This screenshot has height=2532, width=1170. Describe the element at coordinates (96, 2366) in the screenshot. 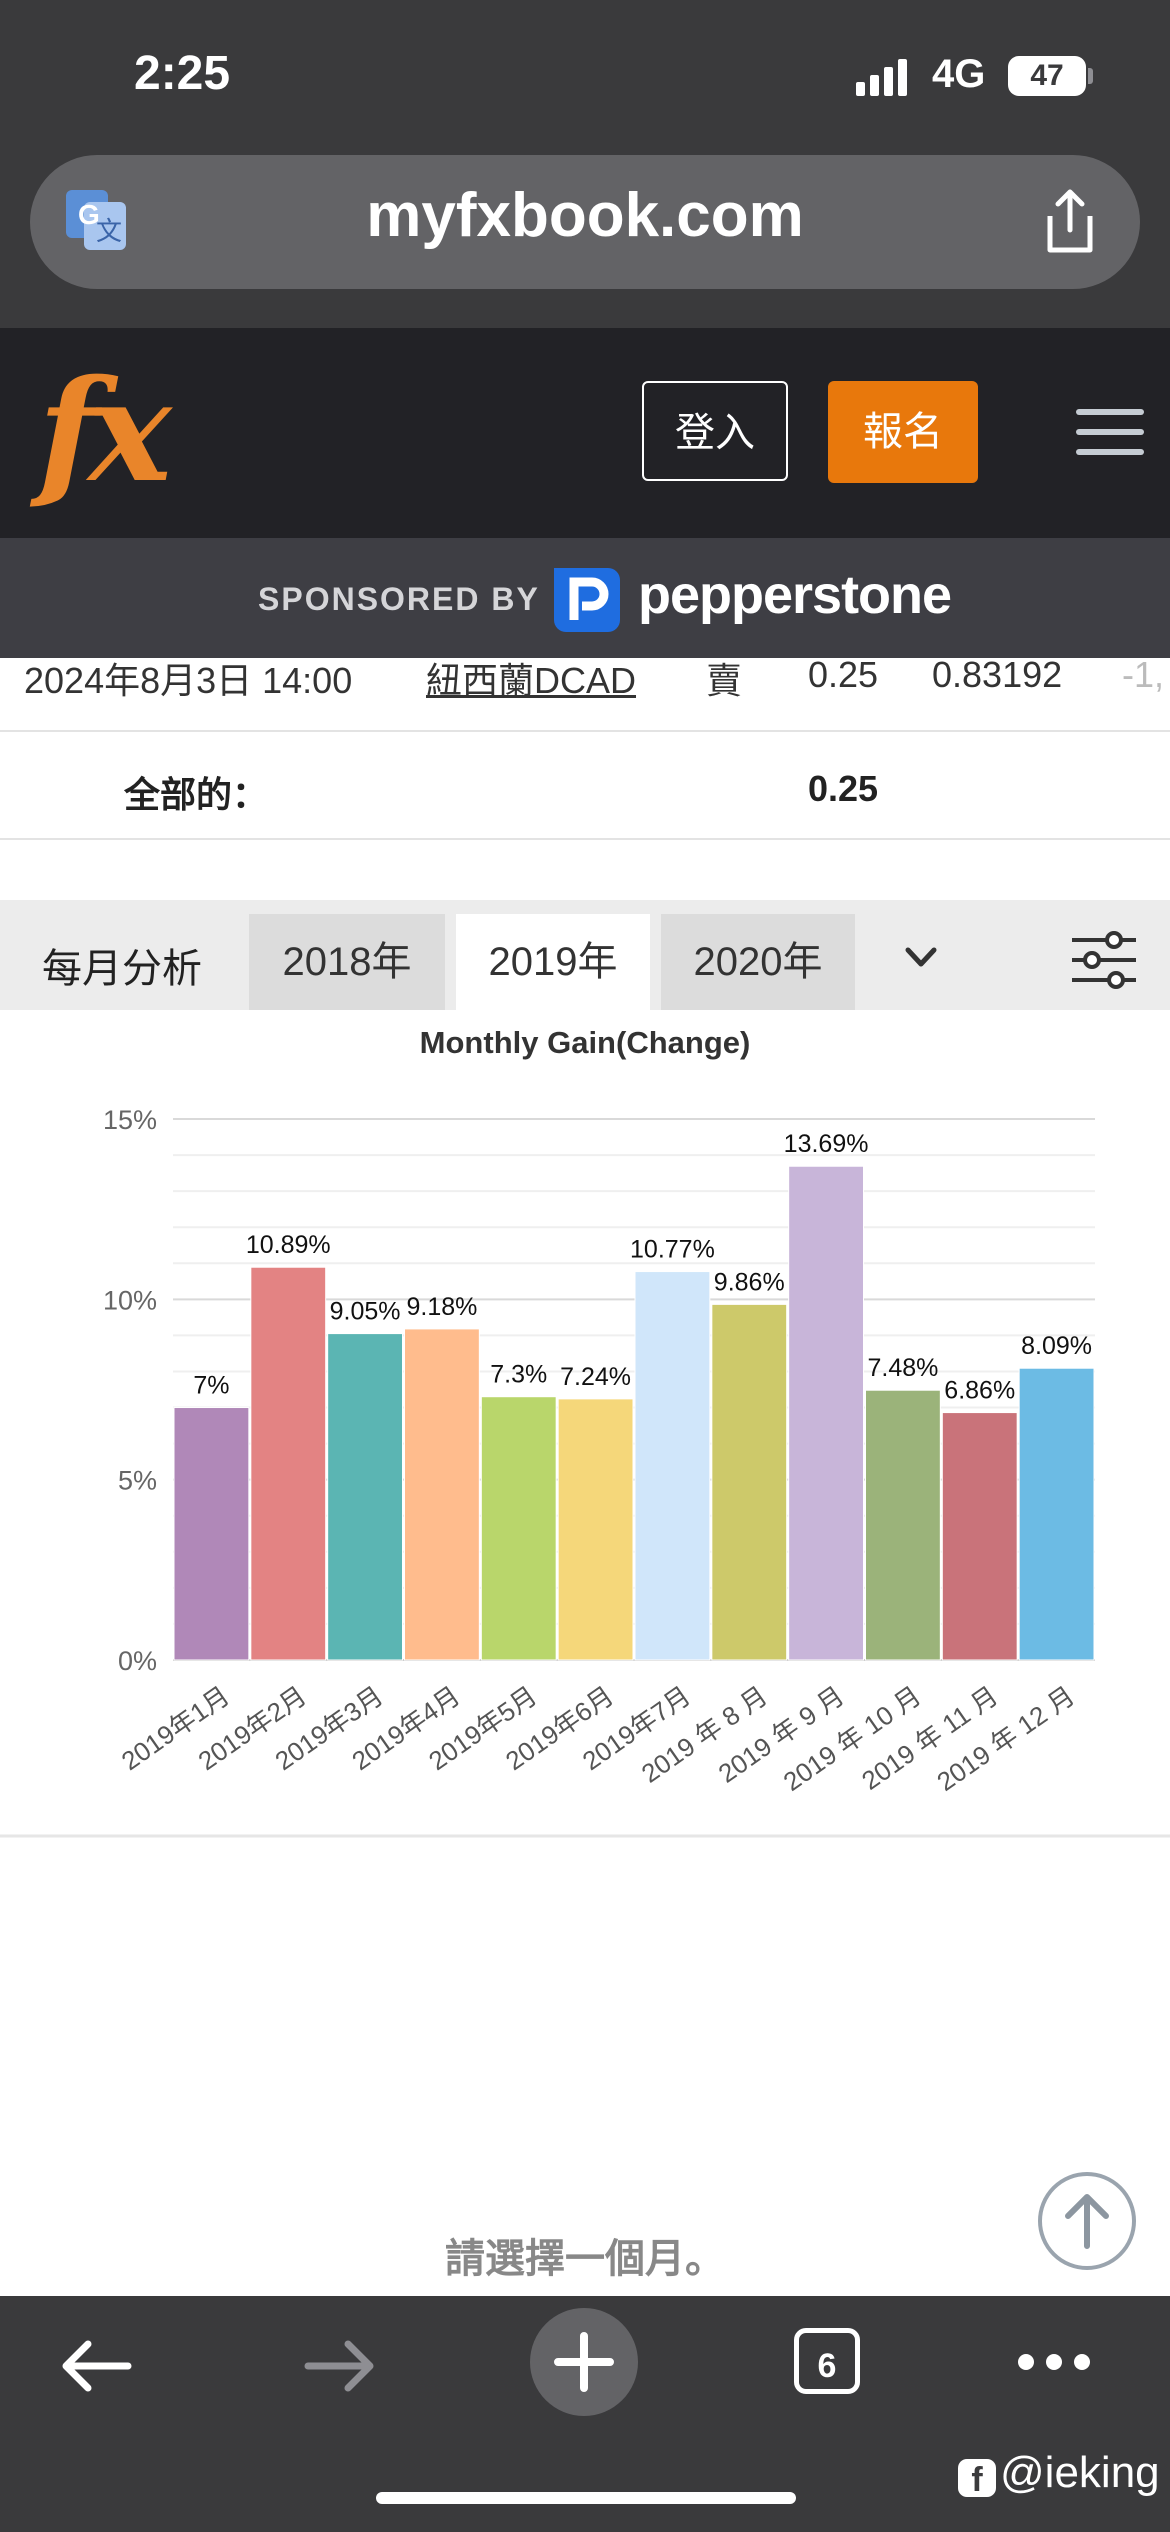

I see `back-arrow-icon` at that location.